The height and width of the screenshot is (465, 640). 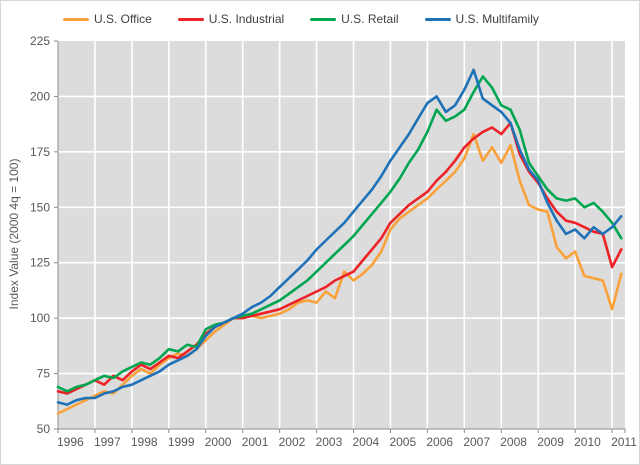 What do you see at coordinates (550, 442) in the screenshot?
I see `x-tick-label: 2009` at bounding box center [550, 442].